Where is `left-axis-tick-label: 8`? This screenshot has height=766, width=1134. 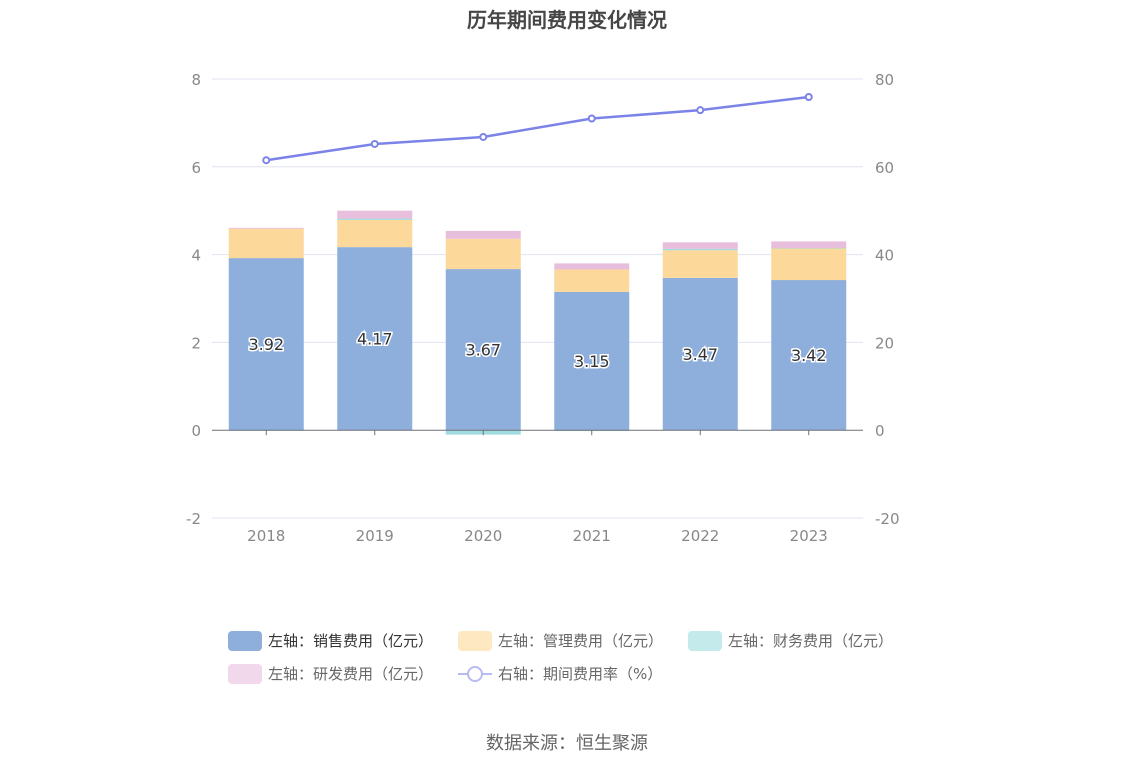
left-axis-tick-label: 8 is located at coordinates (196, 80).